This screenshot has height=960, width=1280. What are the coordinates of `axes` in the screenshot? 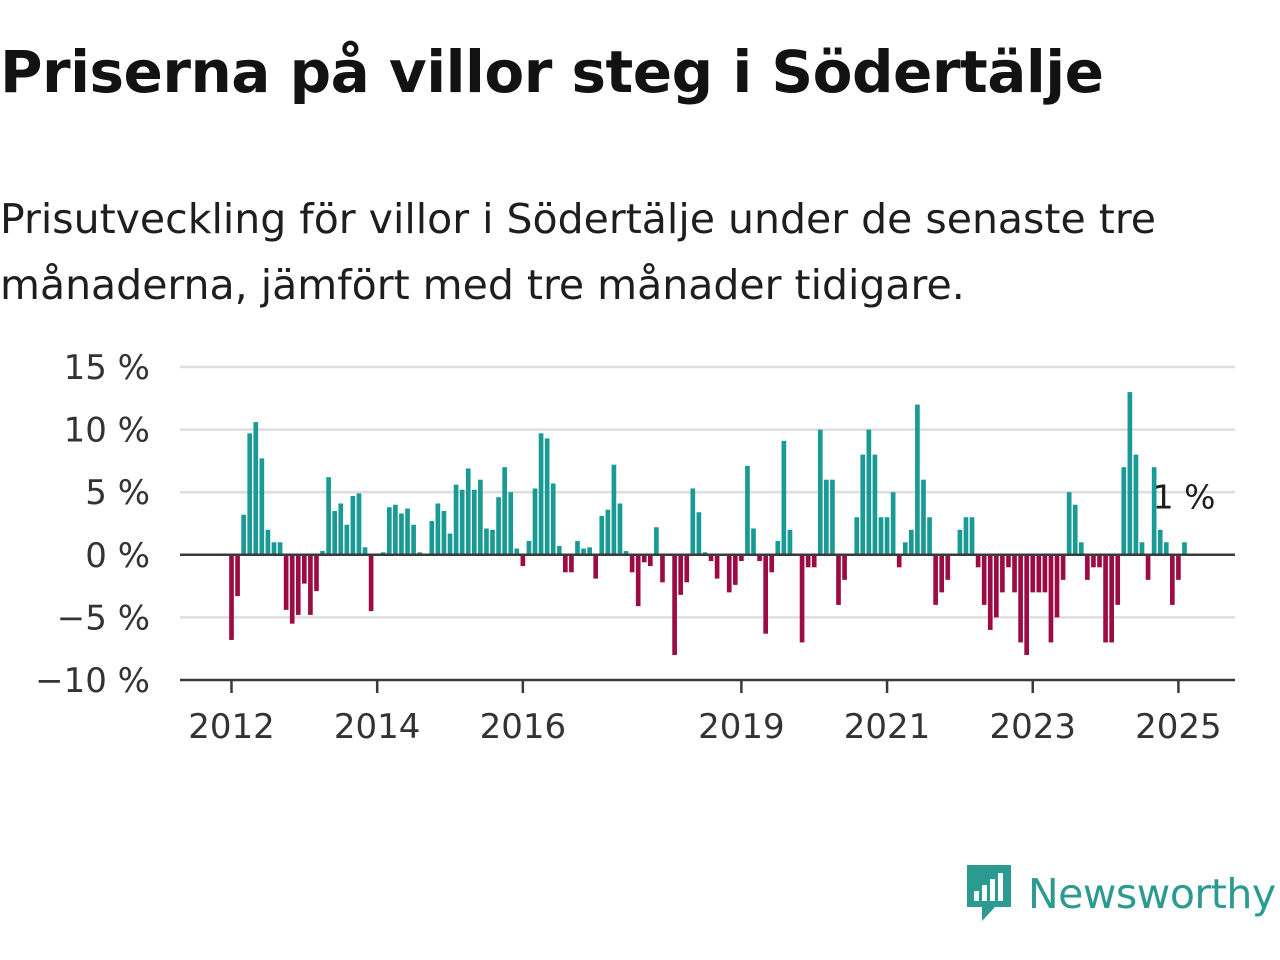 It's located at (707, 617).